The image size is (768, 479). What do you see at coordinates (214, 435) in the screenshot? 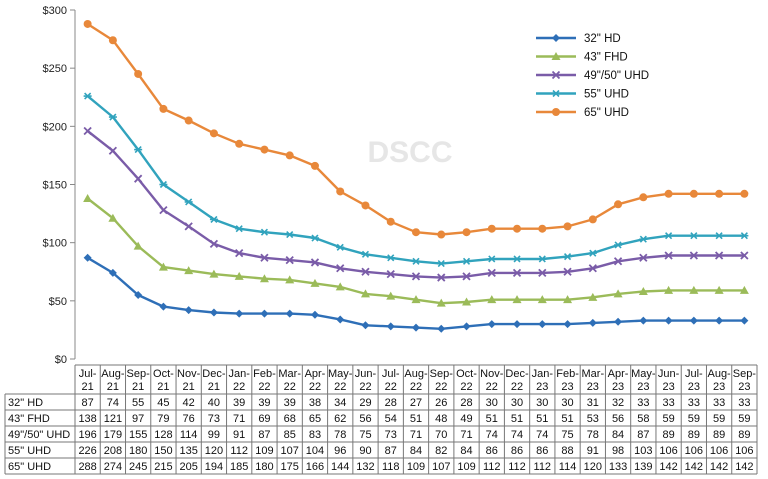
I see `data-label: 99` at bounding box center [214, 435].